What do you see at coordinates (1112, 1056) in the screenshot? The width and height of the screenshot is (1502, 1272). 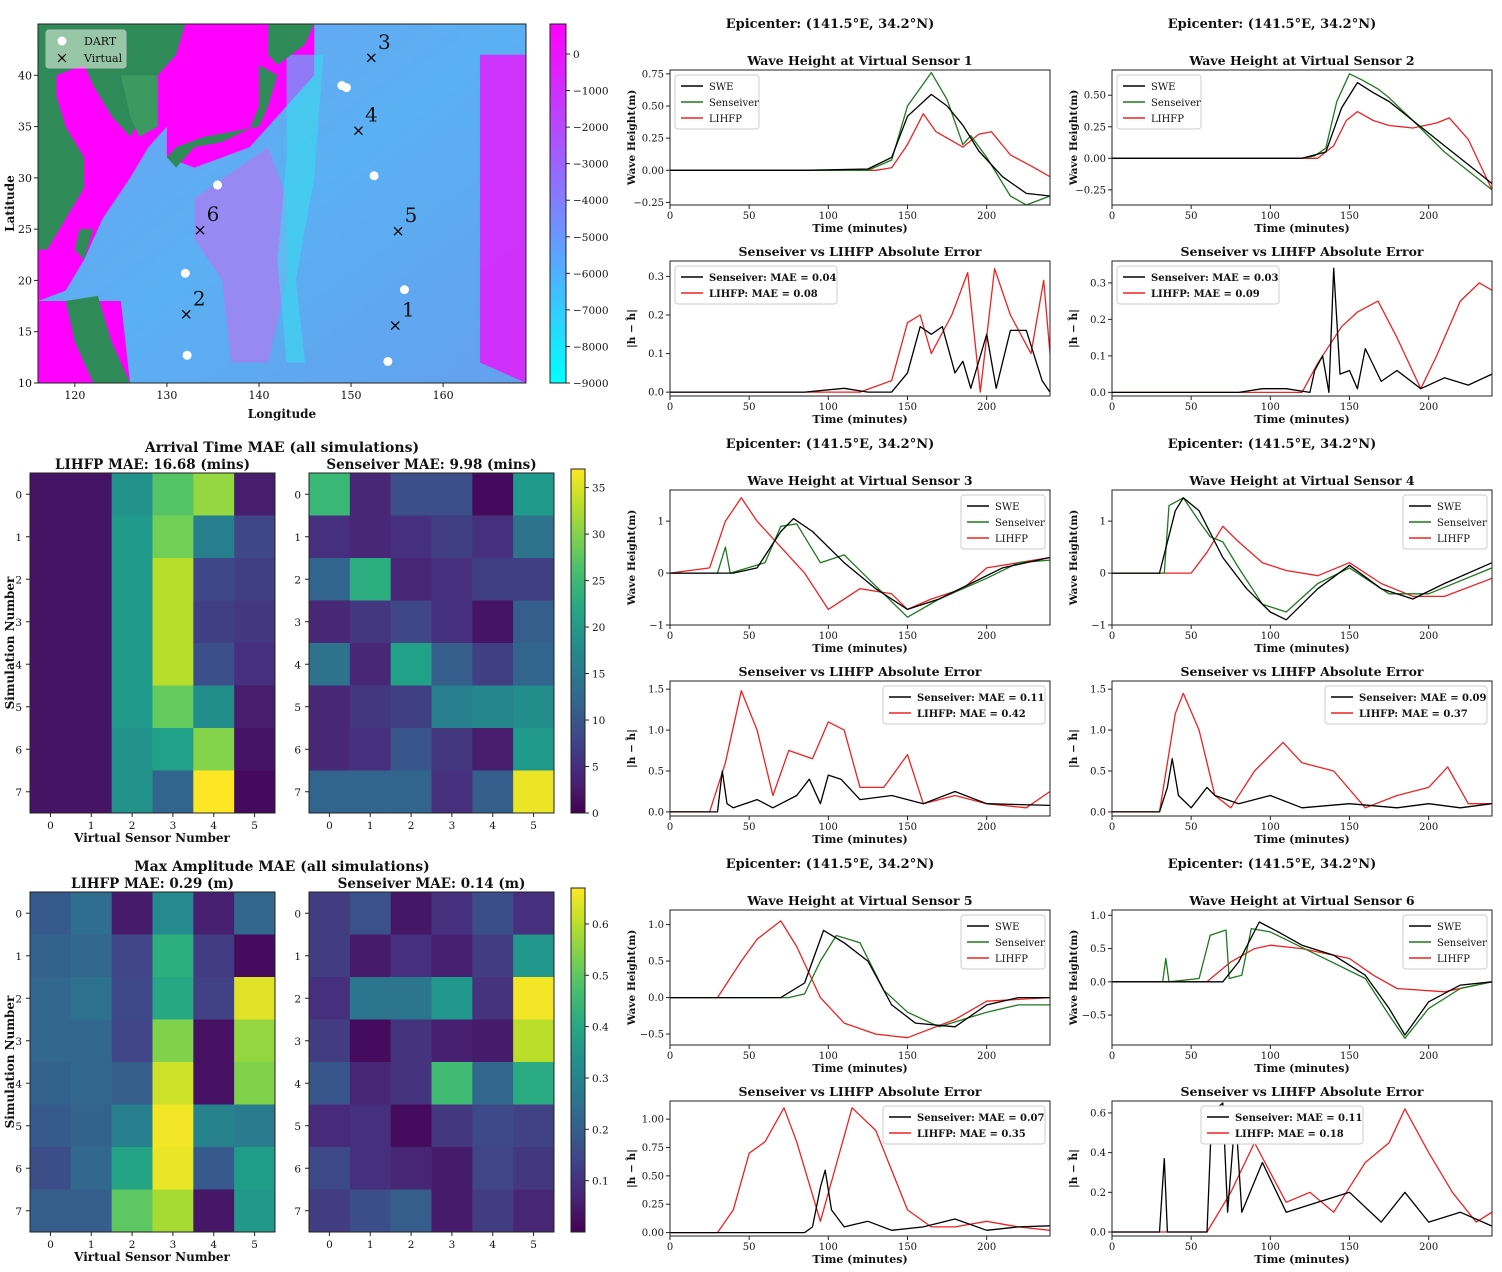 I see `x-tick-label: 0` at bounding box center [1112, 1056].